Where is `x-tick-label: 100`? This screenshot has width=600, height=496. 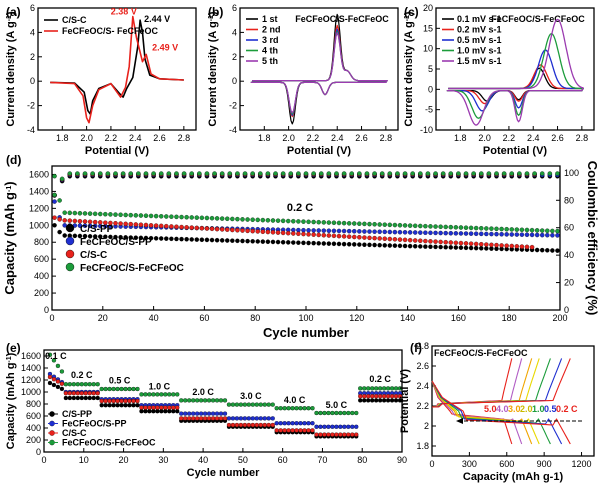 x-tick-label: 100 is located at coordinates (305, 318).